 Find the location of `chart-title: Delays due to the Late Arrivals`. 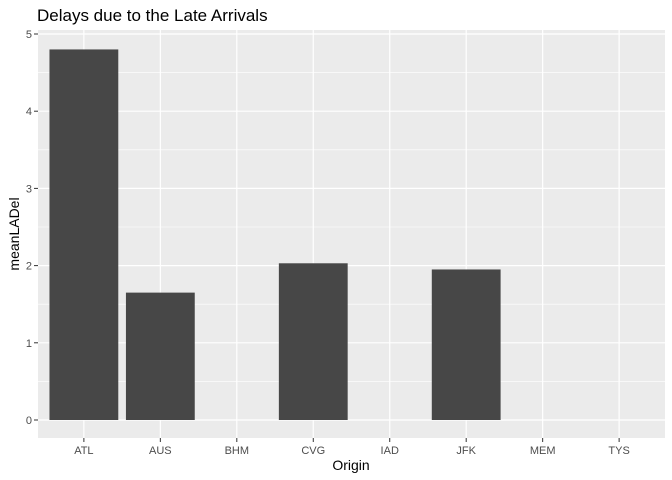

chart-title: Delays due to the Late Arrivals is located at coordinates (152, 15).